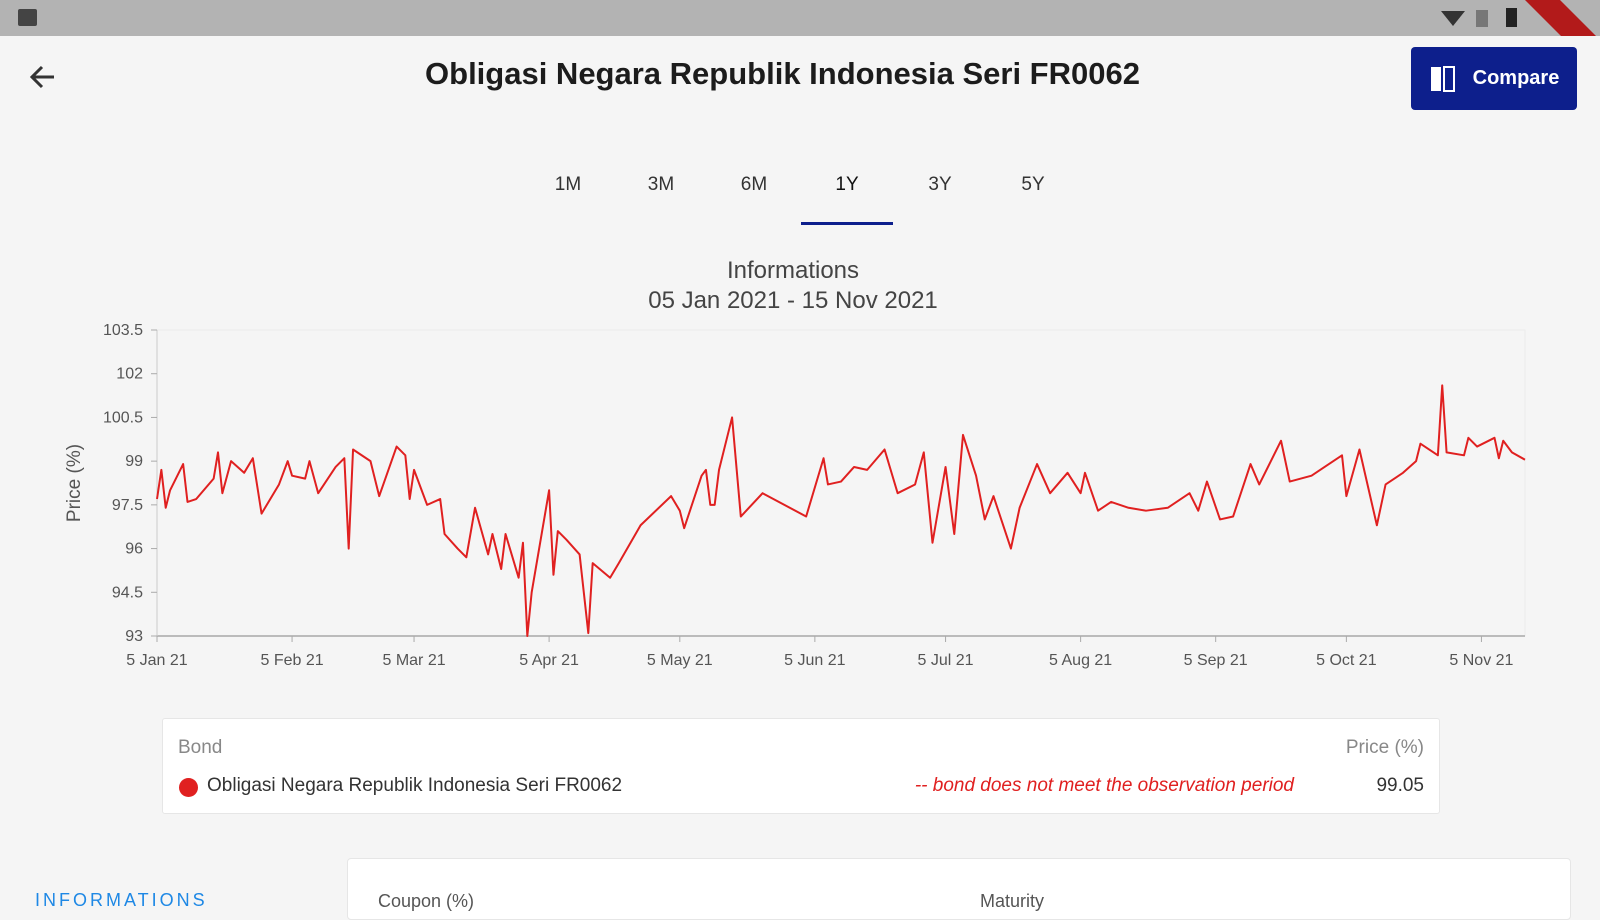  I want to click on x-tick-label: 5 Jan 21, so click(156, 660).